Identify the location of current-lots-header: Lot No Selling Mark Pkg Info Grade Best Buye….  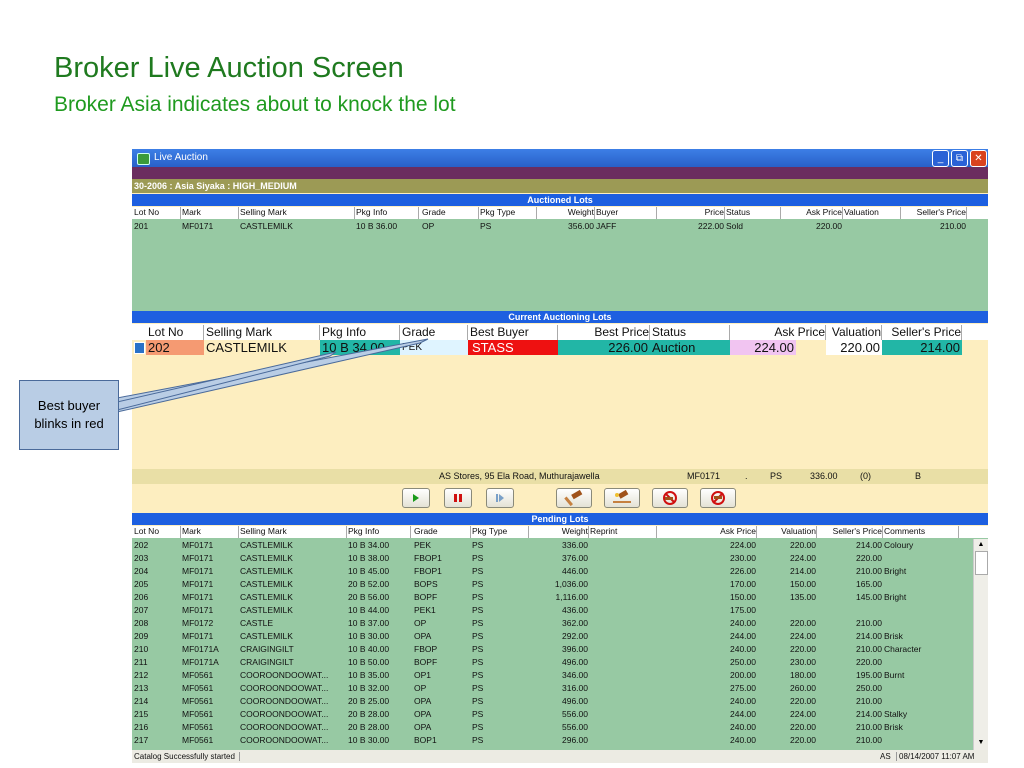
(560, 332).